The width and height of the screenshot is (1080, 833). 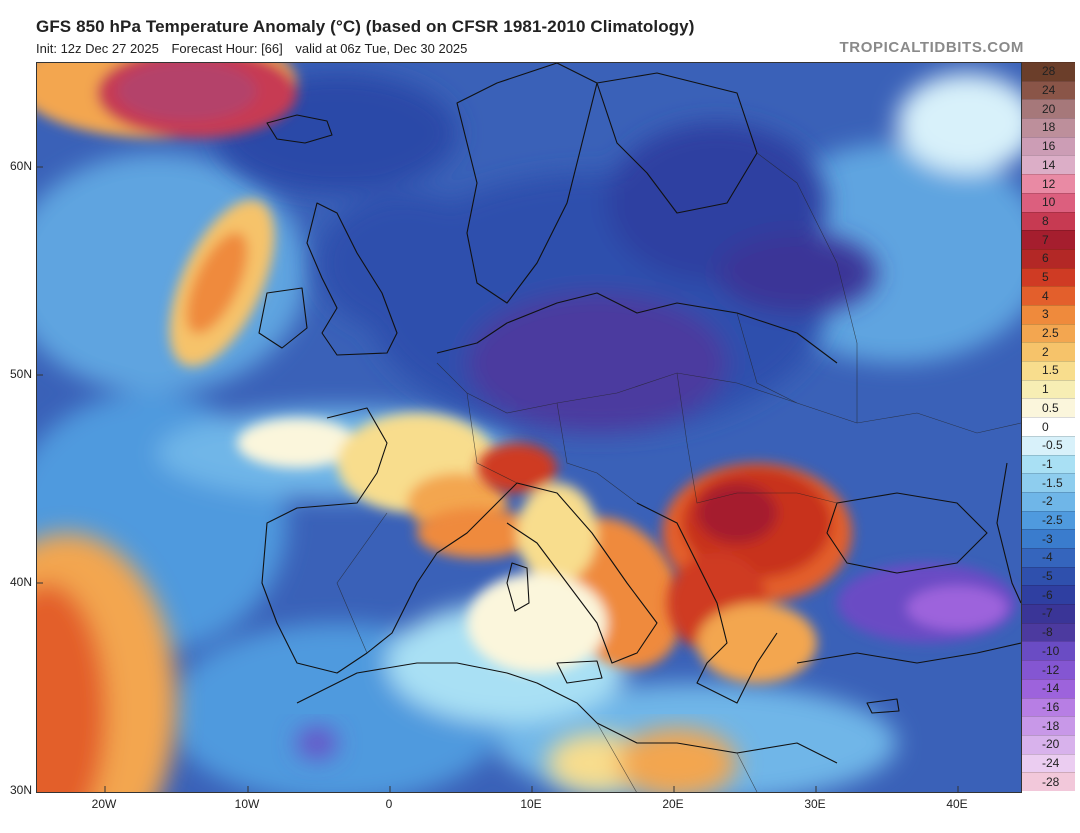 What do you see at coordinates (389, 804) in the screenshot?
I see `lon-label-0: 0` at bounding box center [389, 804].